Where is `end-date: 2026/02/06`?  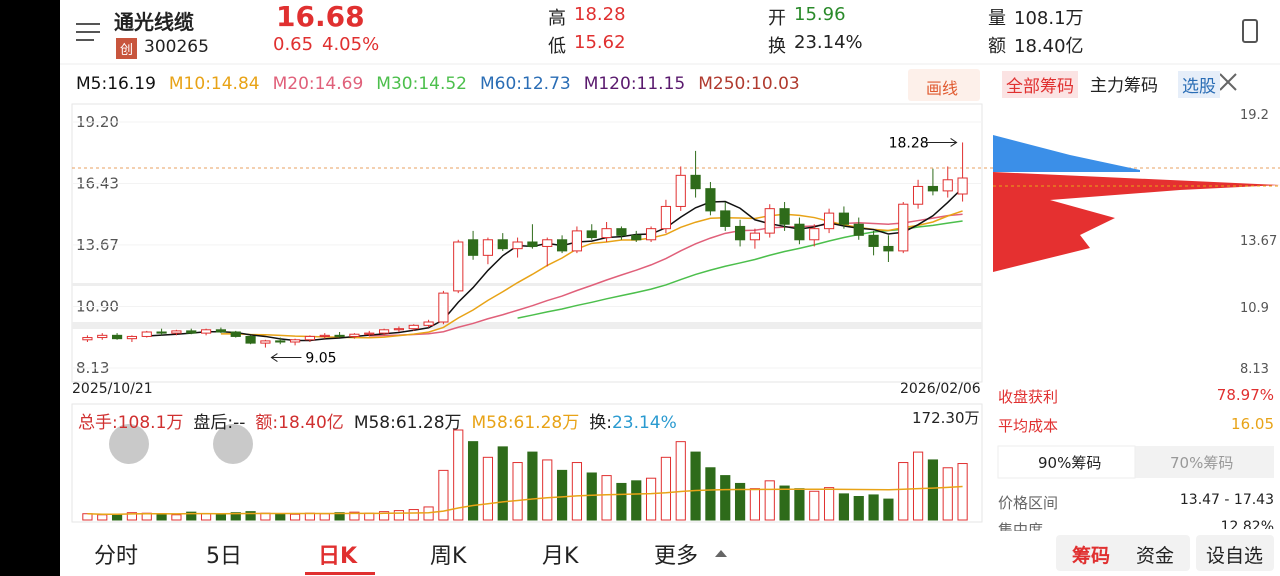 end-date: 2026/02/06 is located at coordinates (940, 389).